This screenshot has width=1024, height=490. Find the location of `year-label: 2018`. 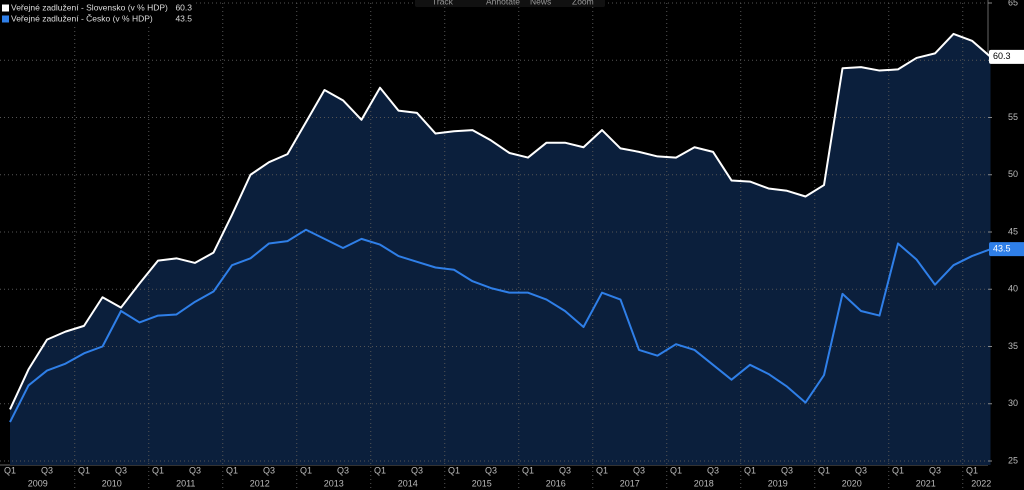

year-label: 2018 is located at coordinates (704, 483).